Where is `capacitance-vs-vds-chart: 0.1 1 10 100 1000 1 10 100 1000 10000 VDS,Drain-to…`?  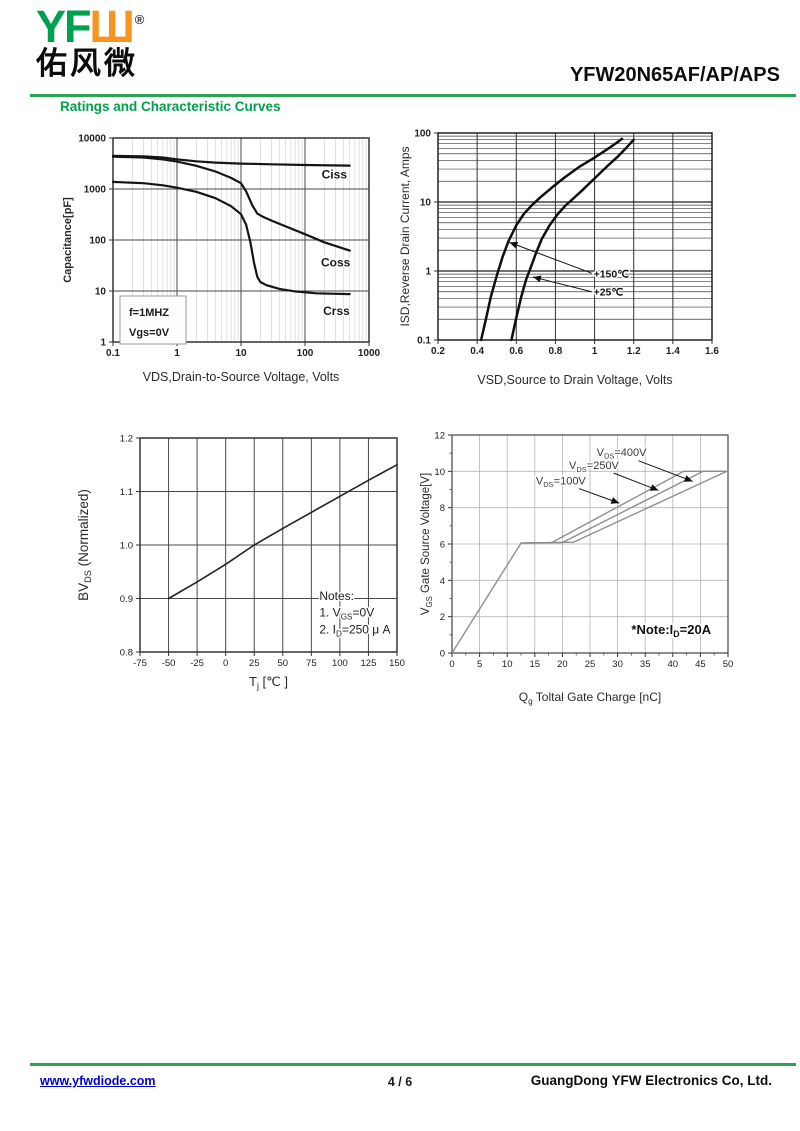
capacitance-vs-vds-chart: 0.1 1 10 100 1000 1 10 100 1000 10000 VDS,Drain-to… is located at coordinates (234, 262).